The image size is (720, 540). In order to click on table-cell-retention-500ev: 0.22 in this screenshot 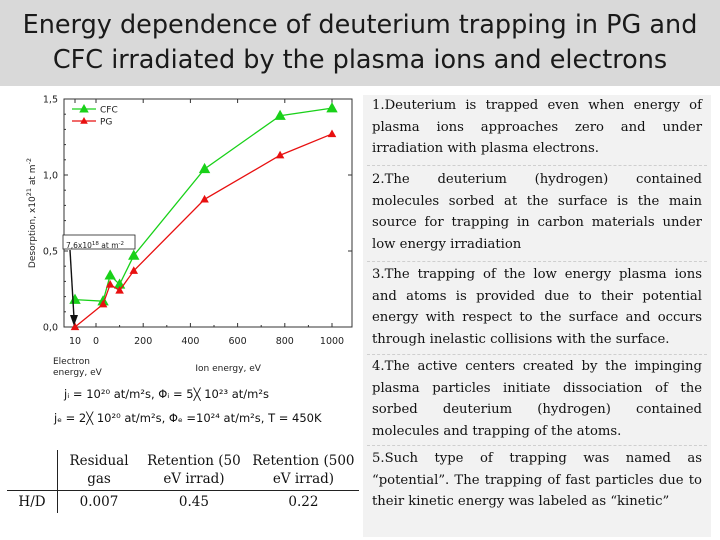, I will do `click(303, 502)`.